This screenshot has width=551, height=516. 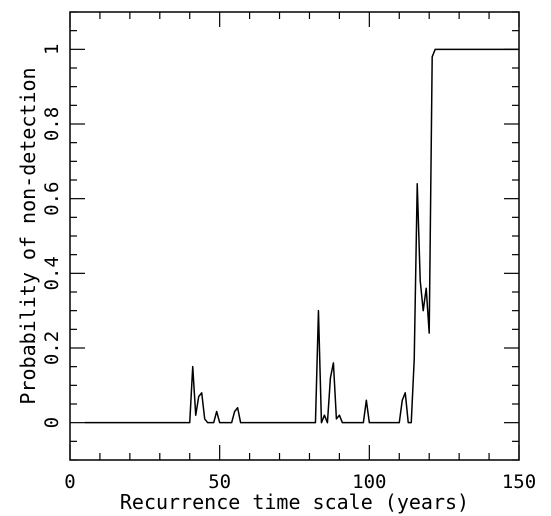 I want to click on x-tick-label: 50, so click(x=219, y=482).